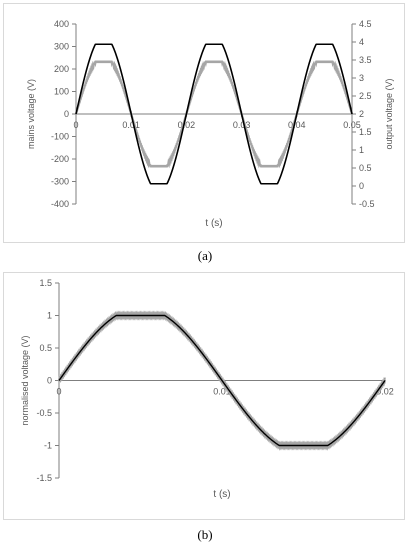 The image size is (410, 550). I want to click on y-left-tick-label: 200, so click(61, 69).